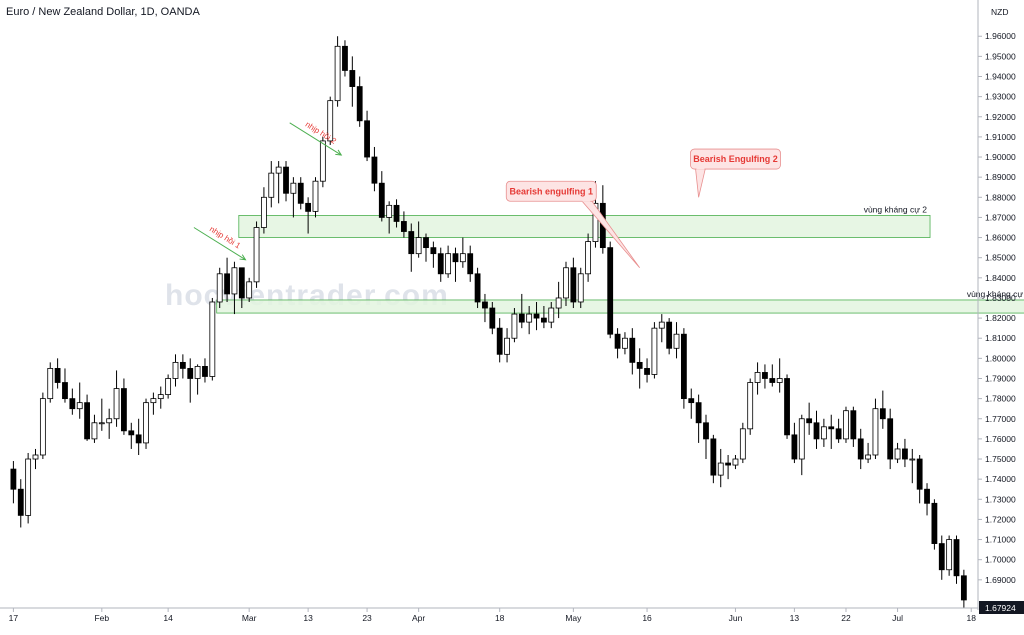 The image size is (1024, 635). I want to click on y-tick-label: 1.89000, so click(1000, 177).